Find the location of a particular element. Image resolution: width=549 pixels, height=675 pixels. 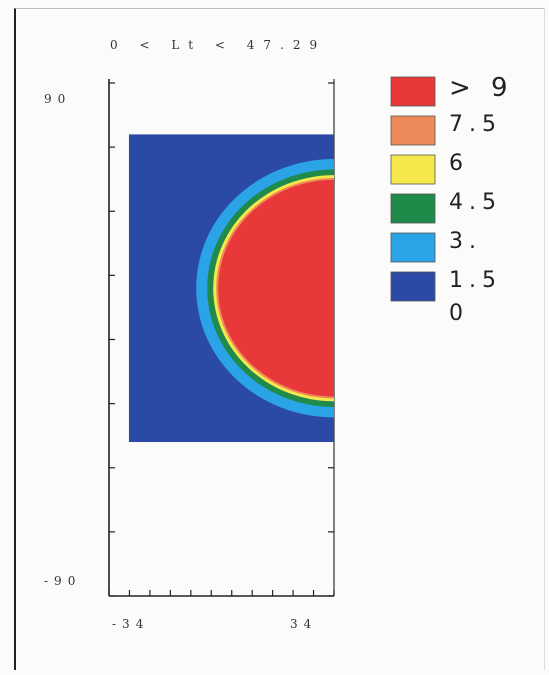

legend-label-4: 3. is located at coordinates (465, 241).